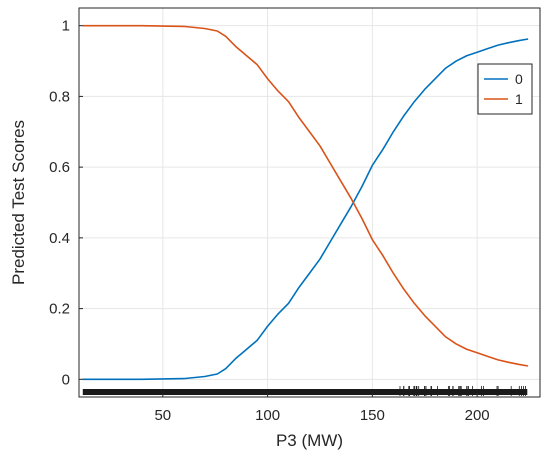 The width and height of the screenshot is (550, 458). I want to click on y-tick-label: 0, so click(66, 379).